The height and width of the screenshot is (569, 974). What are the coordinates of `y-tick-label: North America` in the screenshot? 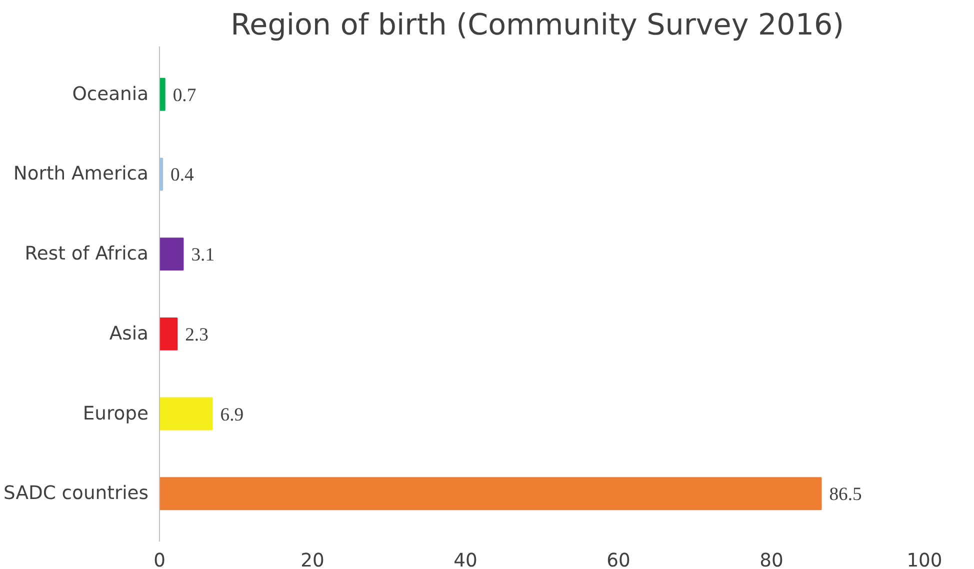 It's located at (81, 174).